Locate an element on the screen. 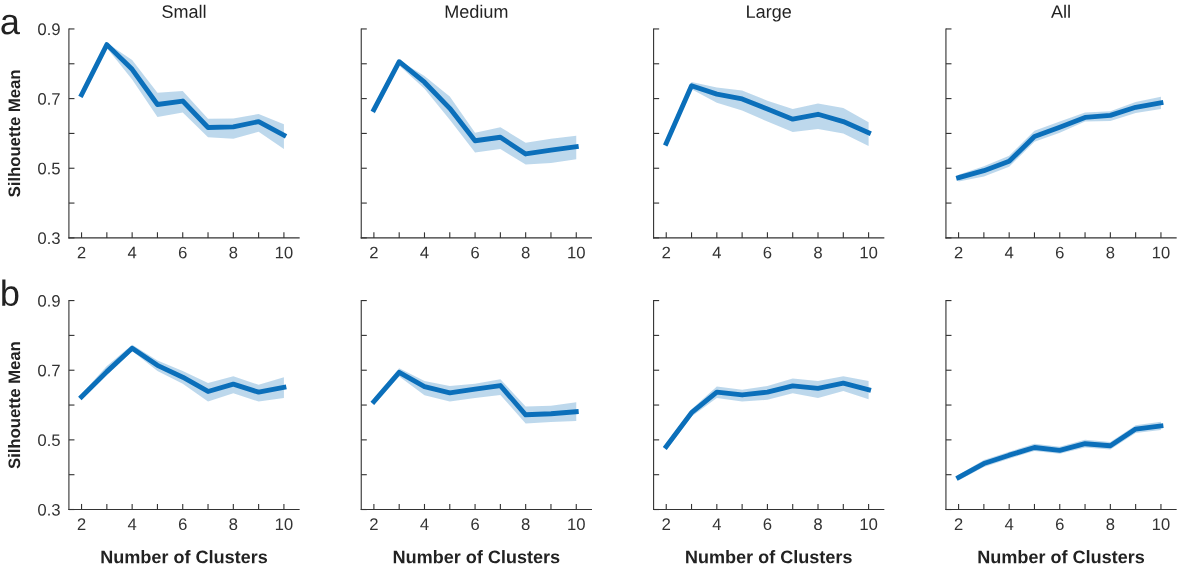  chart-title: All is located at coordinates (1060, 11).